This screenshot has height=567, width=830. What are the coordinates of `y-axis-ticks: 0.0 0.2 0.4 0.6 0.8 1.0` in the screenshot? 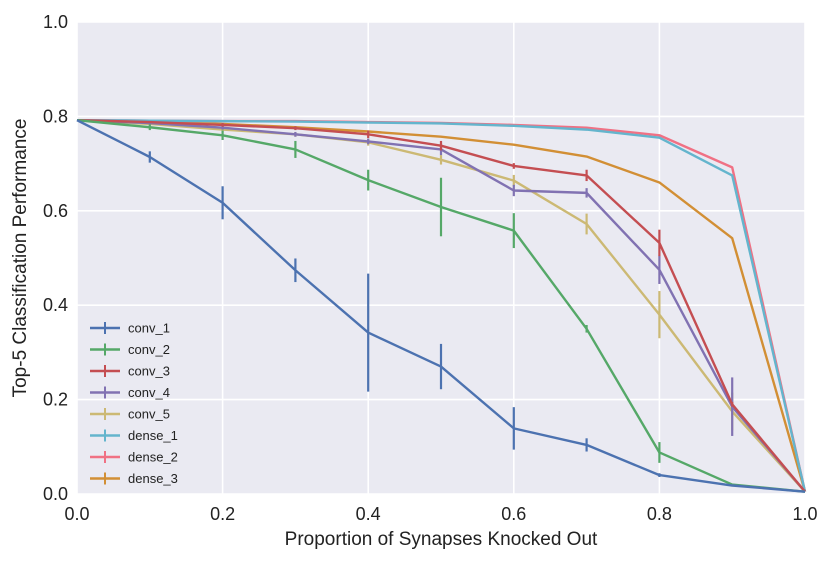 It's located at (55, 258).